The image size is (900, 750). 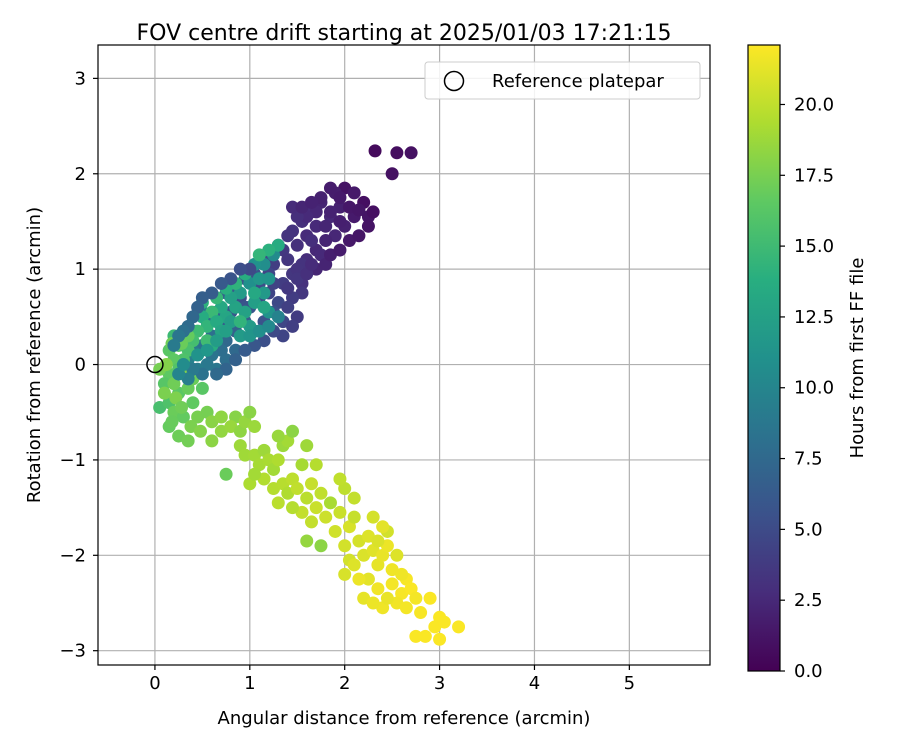 What do you see at coordinates (154, 683) in the screenshot?
I see `x-tick-label: 0` at bounding box center [154, 683].